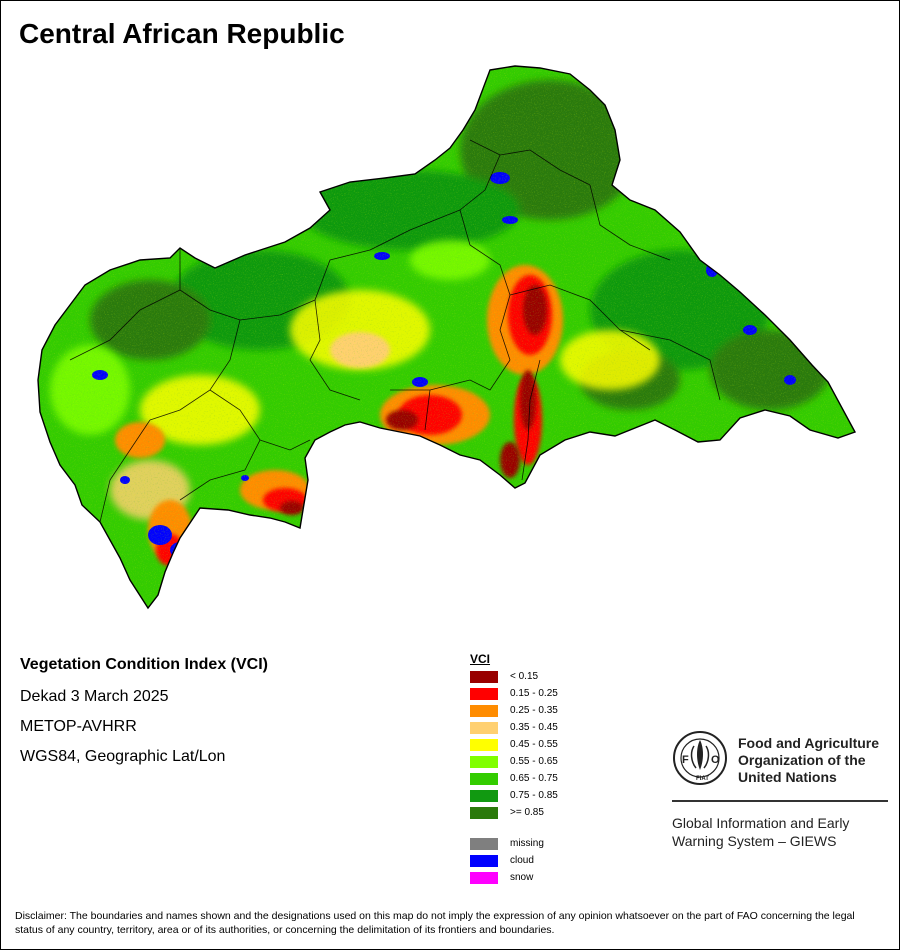 Image resolution: width=900 pixels, height=950 pixels. I want to click on legend-label: 0.75 - 0.85, so click(534, 795).